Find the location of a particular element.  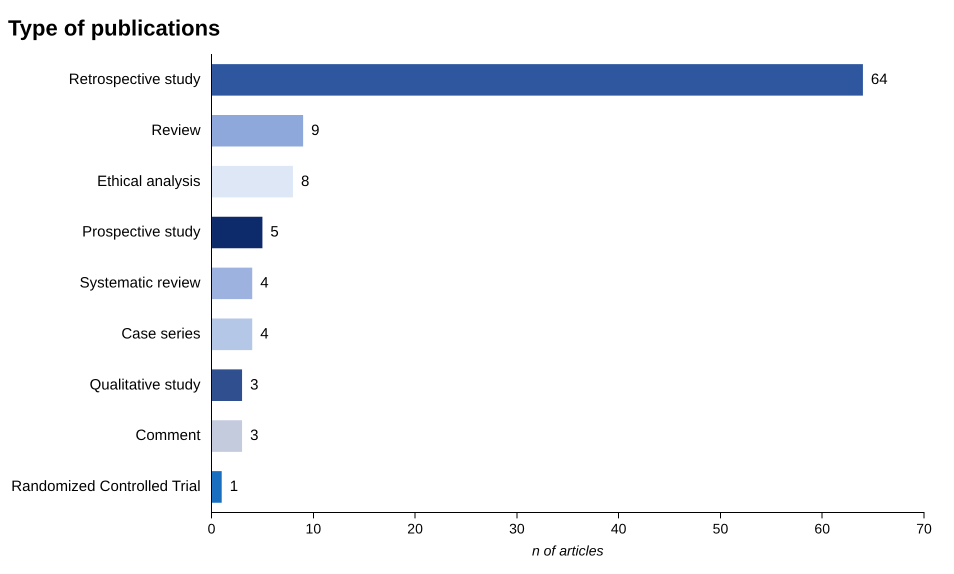

data-label: 1 is located at coordinates (234, 487).